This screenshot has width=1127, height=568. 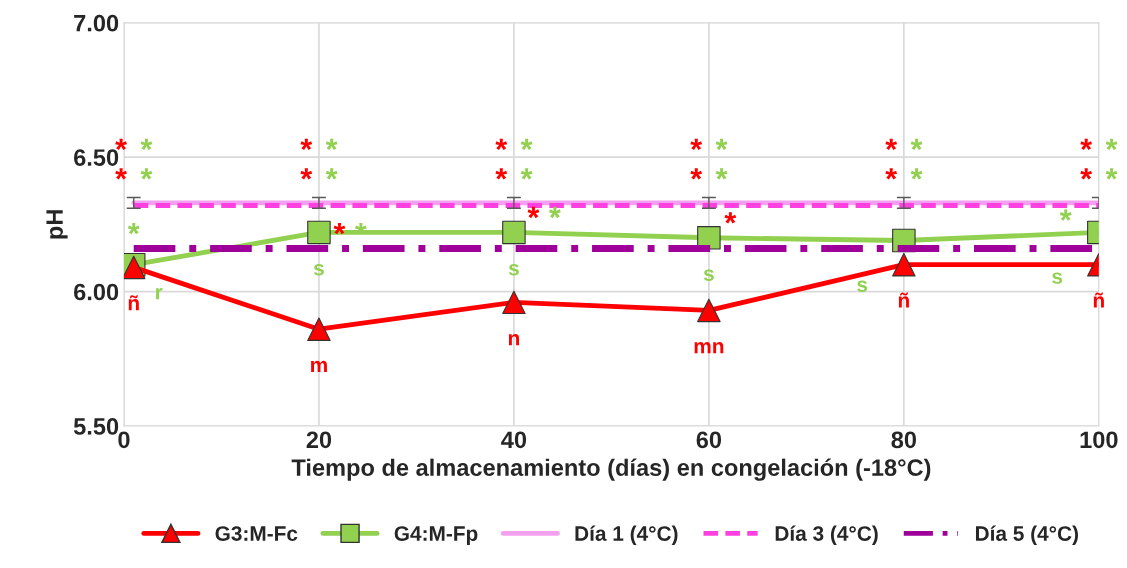 What do you see at coordinates (96, 157) in the screenshot?
I see `y-tick-label: 6.50` at bounding box center [96, 157].